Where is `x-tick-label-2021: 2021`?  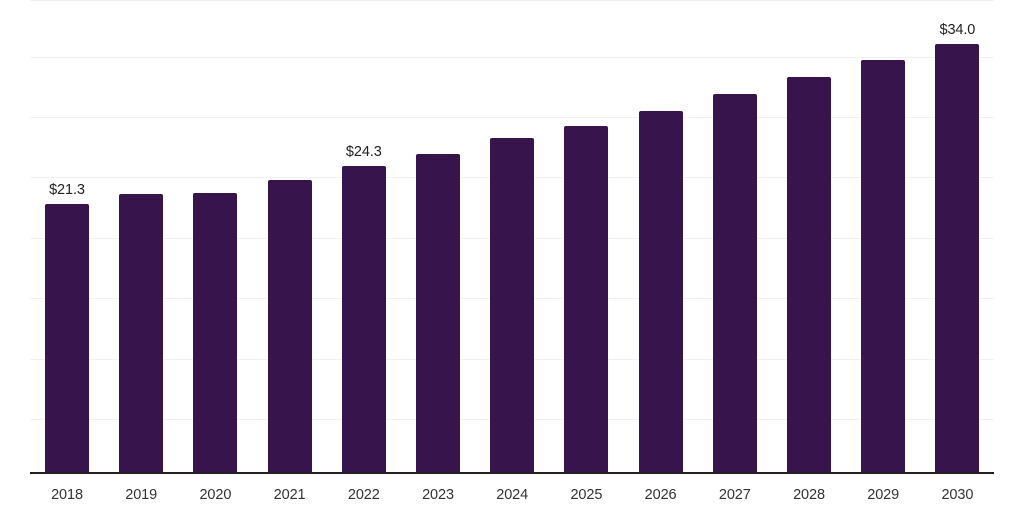
x-tick-label-2021: 2021 is located at coordinates (289, 495).